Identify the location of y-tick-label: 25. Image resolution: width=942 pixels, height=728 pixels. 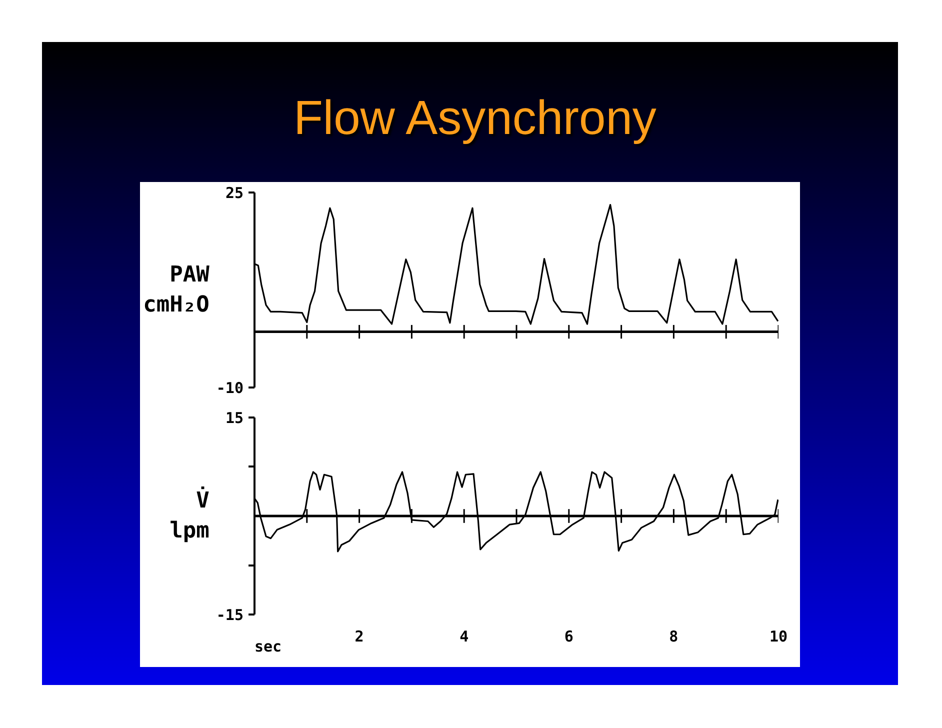
(234, 193).